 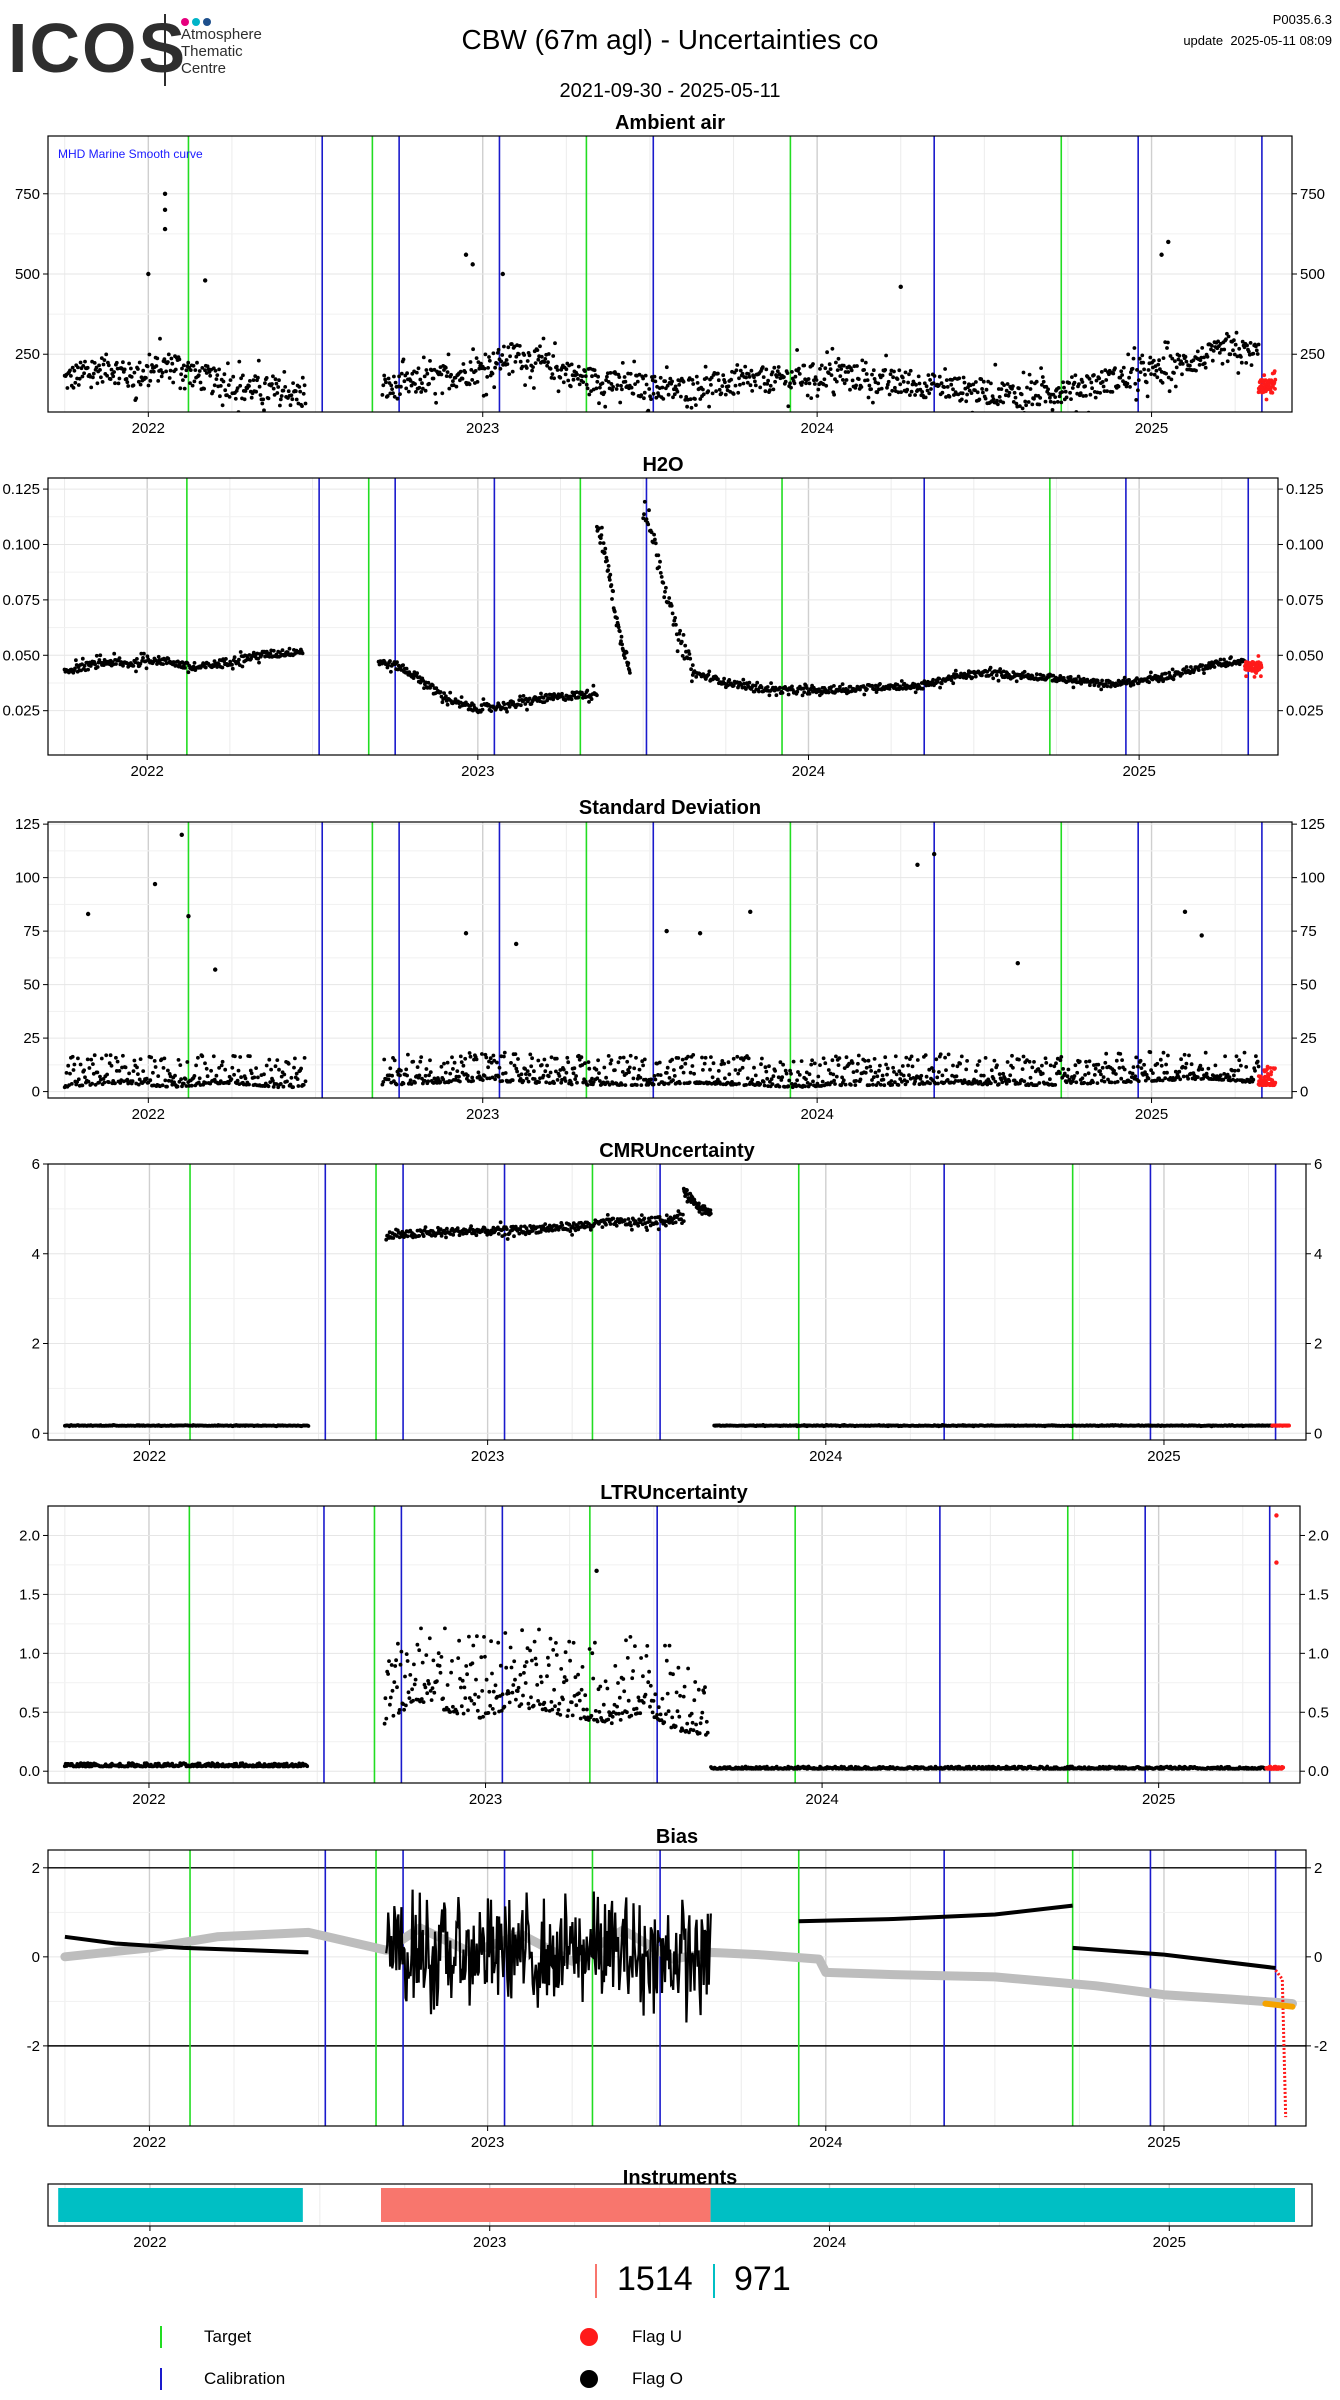 What do you see at coordinates (1302, 19) in the screenshot?
I see `version-code: P0035.6.3` at bounding box center [1302, 19].